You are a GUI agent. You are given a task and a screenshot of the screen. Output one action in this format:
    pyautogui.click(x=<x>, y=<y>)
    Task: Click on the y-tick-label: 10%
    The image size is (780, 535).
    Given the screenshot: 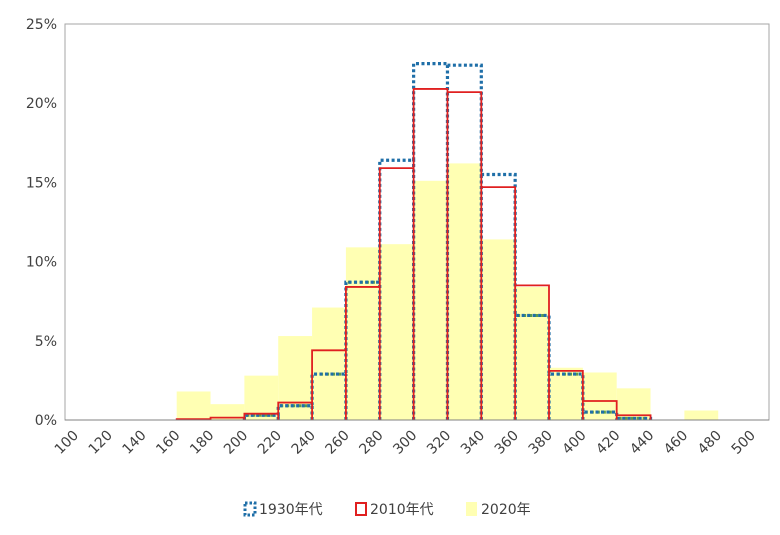 What is the action you would take?
    pyautogui.click(x=41, y=263)
    